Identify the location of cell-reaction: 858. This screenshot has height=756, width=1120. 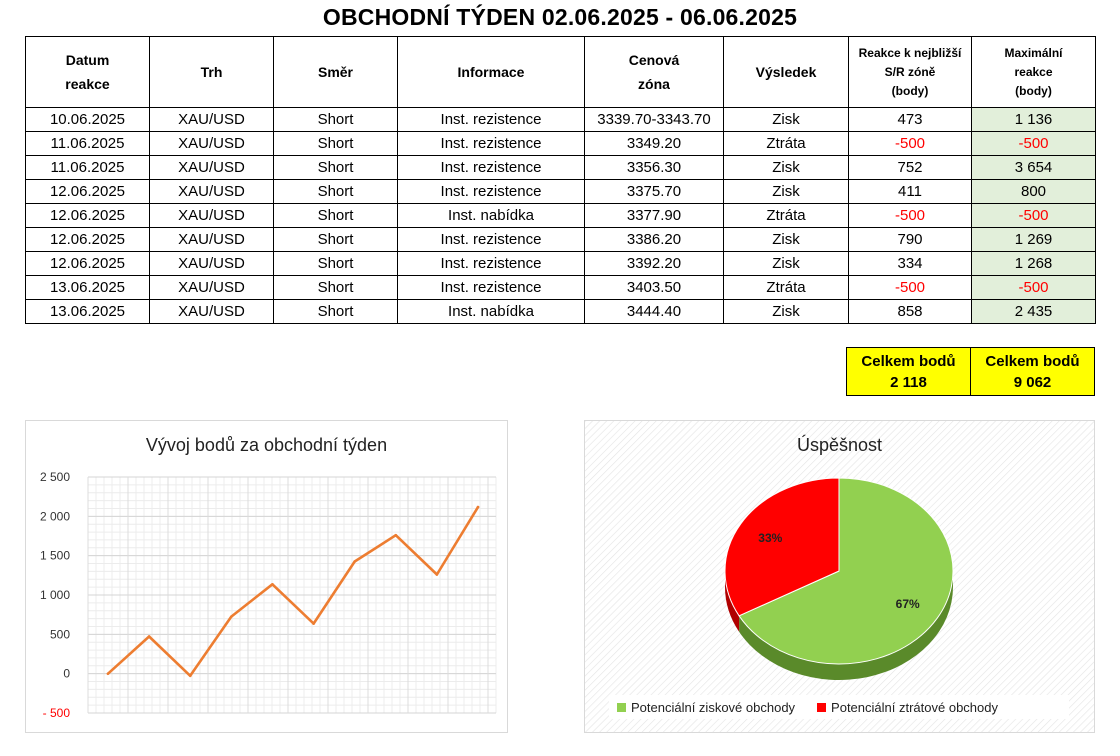
(910, 311).